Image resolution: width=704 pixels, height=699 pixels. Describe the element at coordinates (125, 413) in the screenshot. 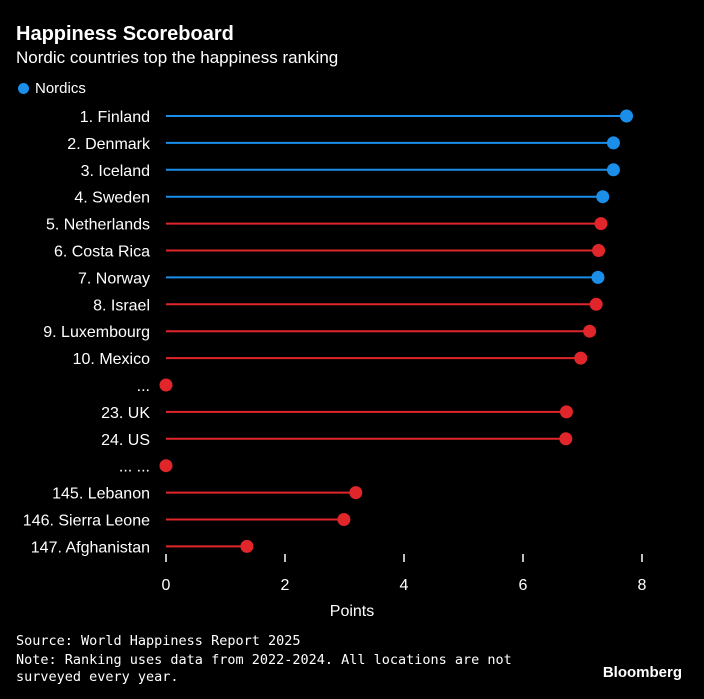

I see `category-label: 23. UK` at that location.